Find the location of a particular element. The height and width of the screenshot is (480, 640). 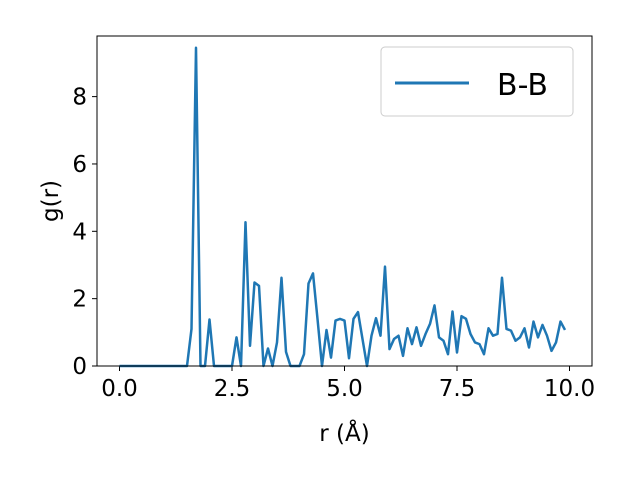

legend-label-b-b: B-B is located at coordinates (522, 85).